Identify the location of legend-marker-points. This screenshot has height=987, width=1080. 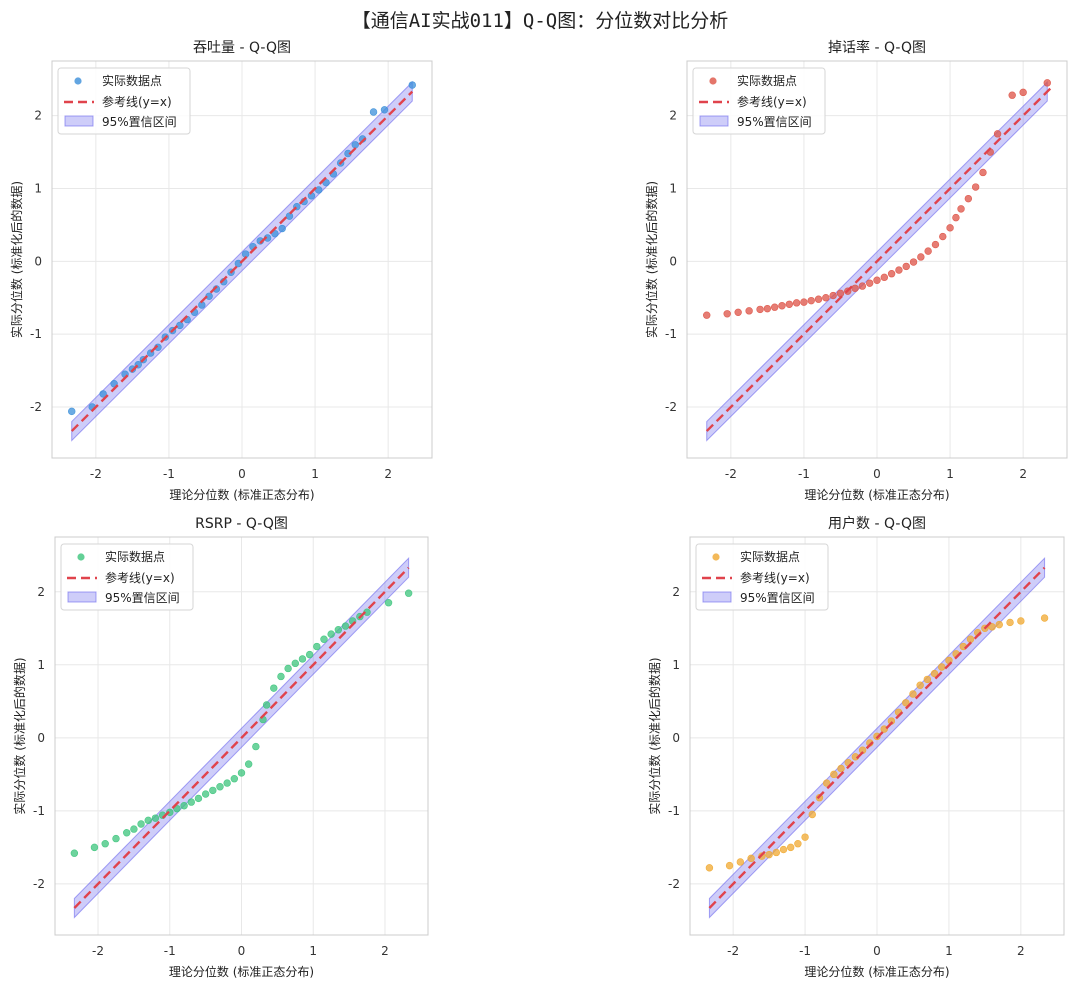
(78, 81).